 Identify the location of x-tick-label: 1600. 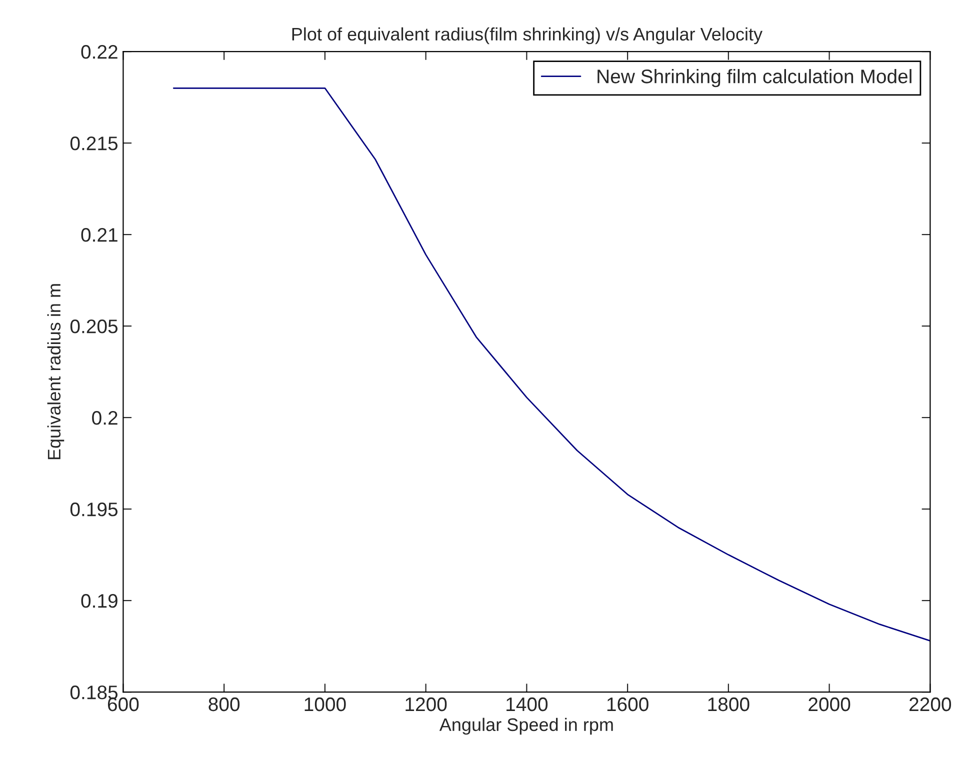
(627, 704).